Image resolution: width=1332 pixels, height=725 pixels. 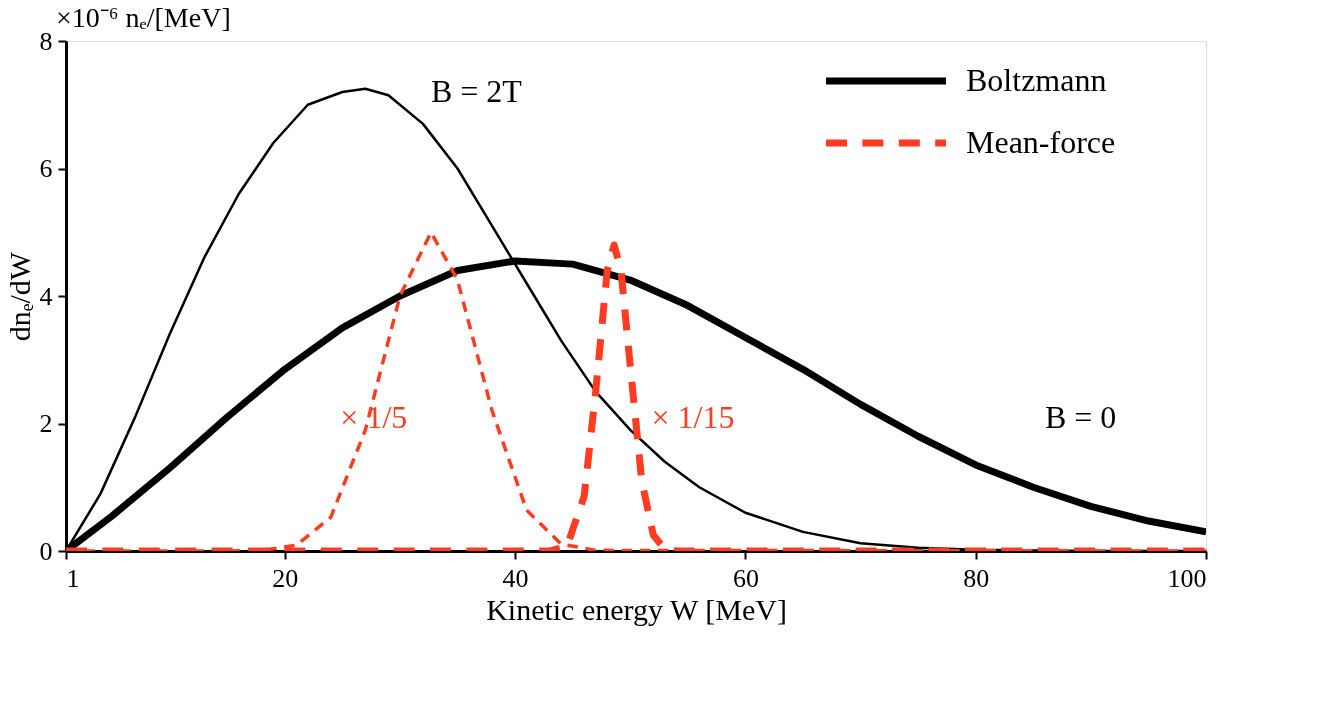 I want to click on x-tick-label: 100, so click(x=1187, y=578).